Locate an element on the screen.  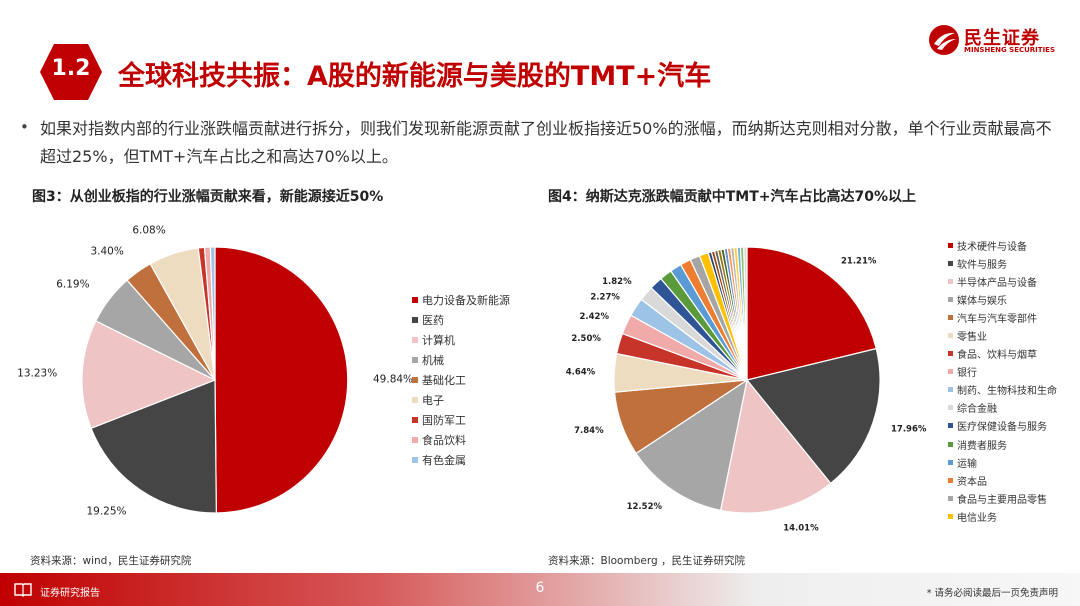
chart1-legend-label: 国防军工 is located at coordinates (444, 420).